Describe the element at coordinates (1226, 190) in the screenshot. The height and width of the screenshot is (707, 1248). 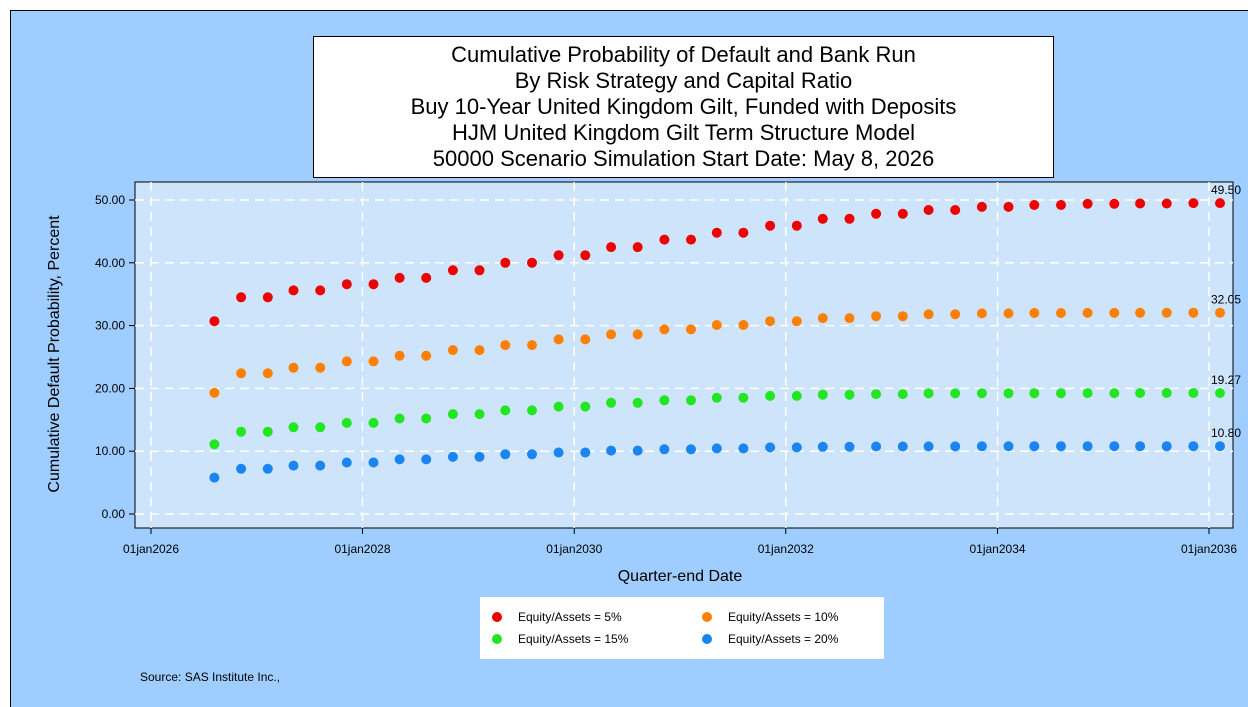
I see `end-value-label: 49.50` at that location.